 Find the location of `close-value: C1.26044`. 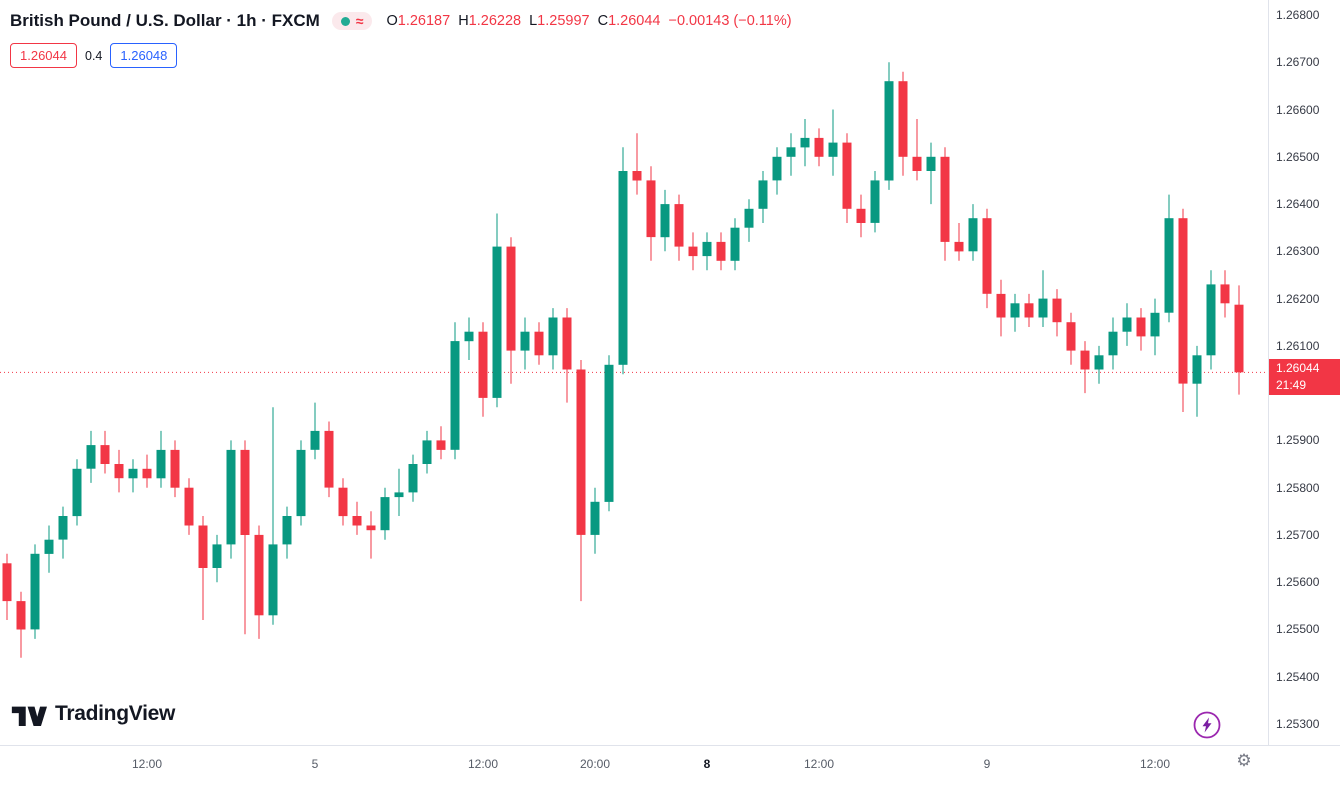

close-value: C1.26044 is located at coordinates (629, 21).